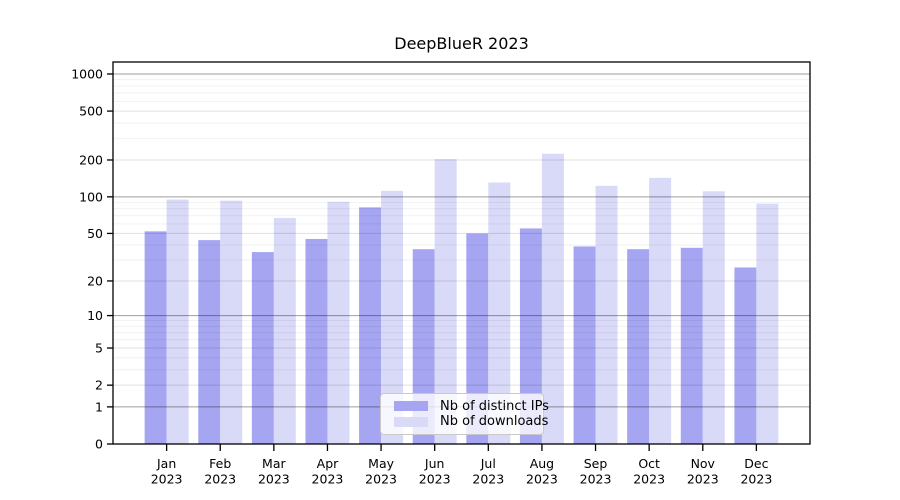 Image resolution: width=900 pixels, height=500 pixels. Describe the element at coordinates (155, 337) in the screenshot. I see `bar-distinct-ips-jan` at that location.